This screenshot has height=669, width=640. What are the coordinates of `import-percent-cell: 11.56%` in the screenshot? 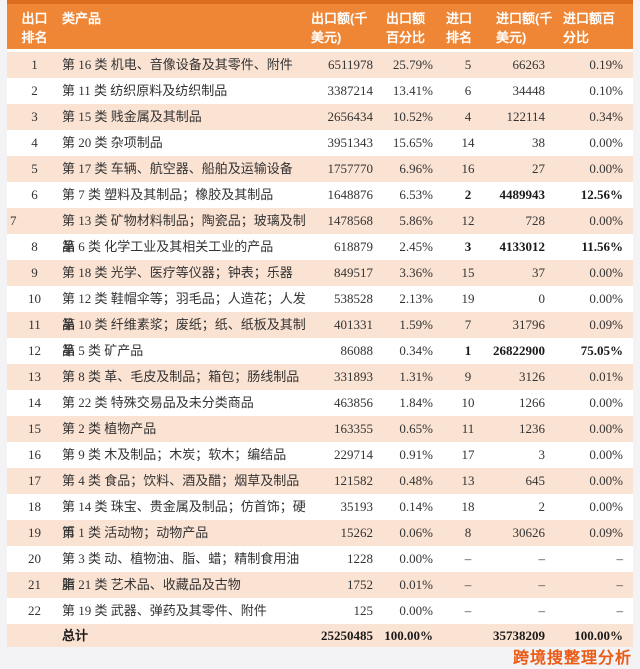 It's located at (602, 246).